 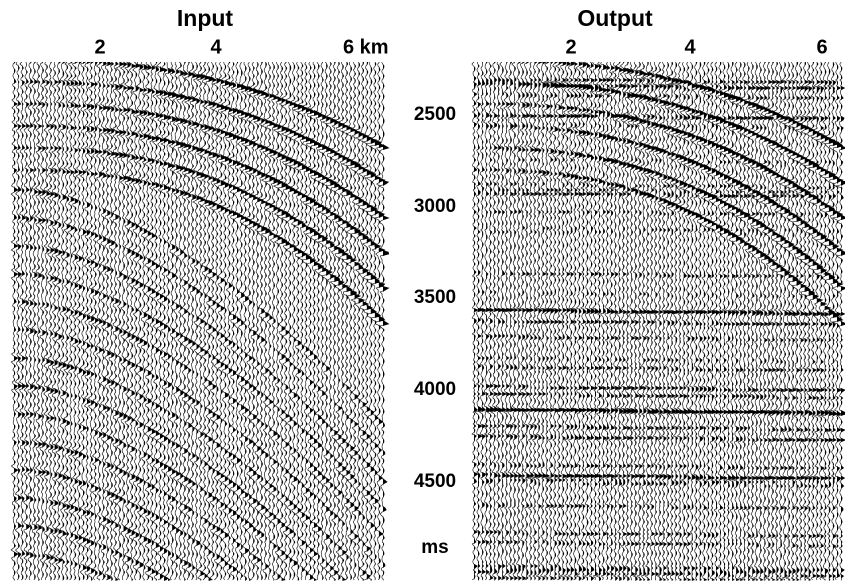 I want to click on x-tick-label: 4, so click(x=216, y=47).